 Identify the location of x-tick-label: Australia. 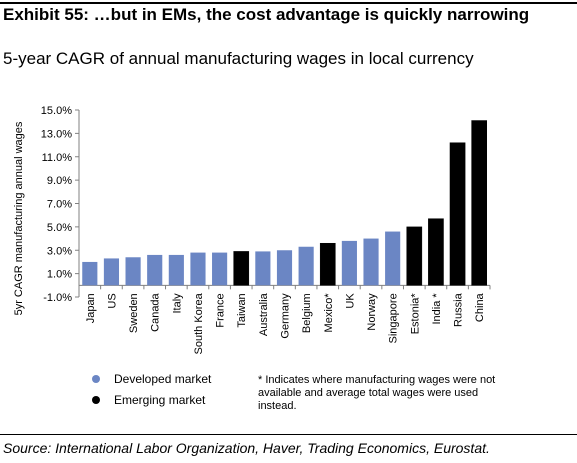
(264, 314).